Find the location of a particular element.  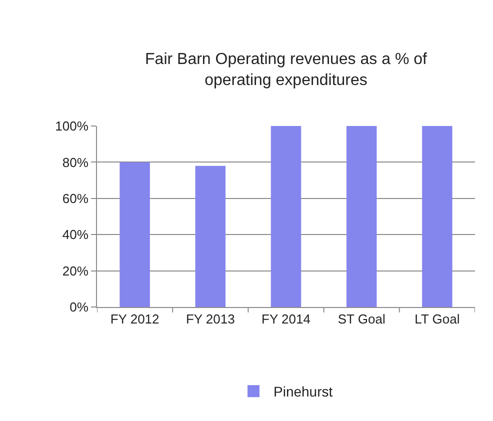

x-tick-label: ST Goal is located at coordinates (362, 319).